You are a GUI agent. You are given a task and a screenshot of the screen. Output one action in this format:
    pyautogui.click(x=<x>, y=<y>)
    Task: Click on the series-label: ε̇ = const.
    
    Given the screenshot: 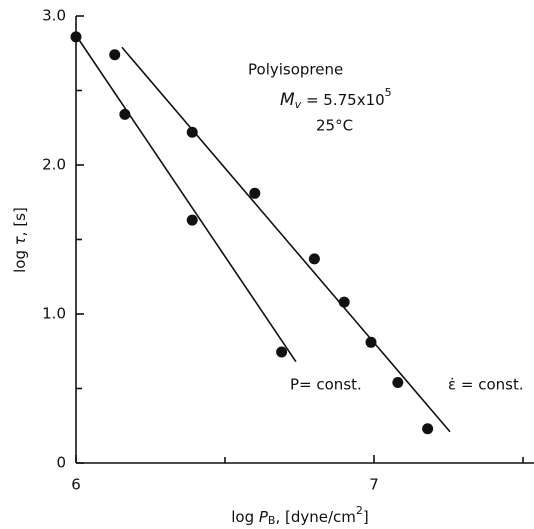 What is the action you would take?
    pyautogui.click(x=486, y=385)
    